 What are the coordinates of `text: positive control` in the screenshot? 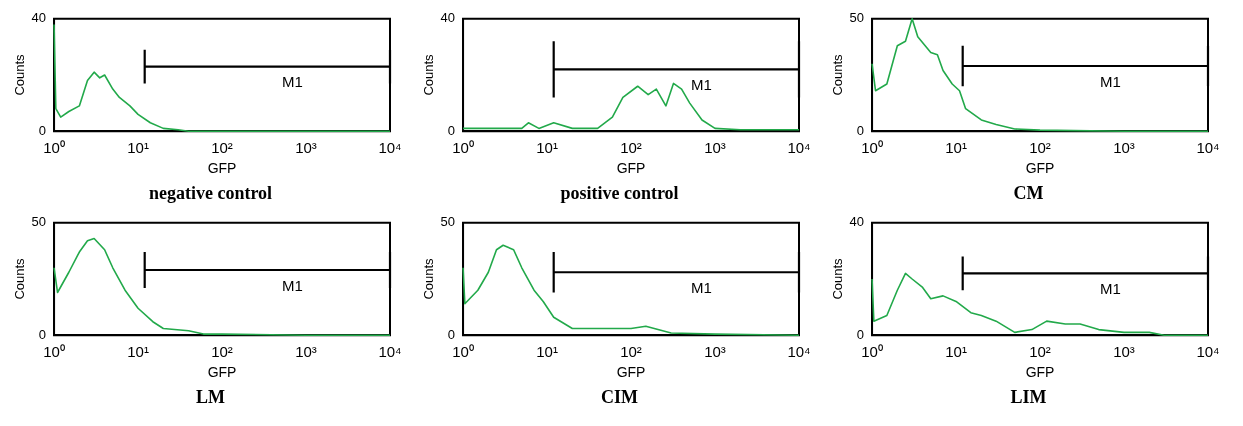 It's located at (619, 193).